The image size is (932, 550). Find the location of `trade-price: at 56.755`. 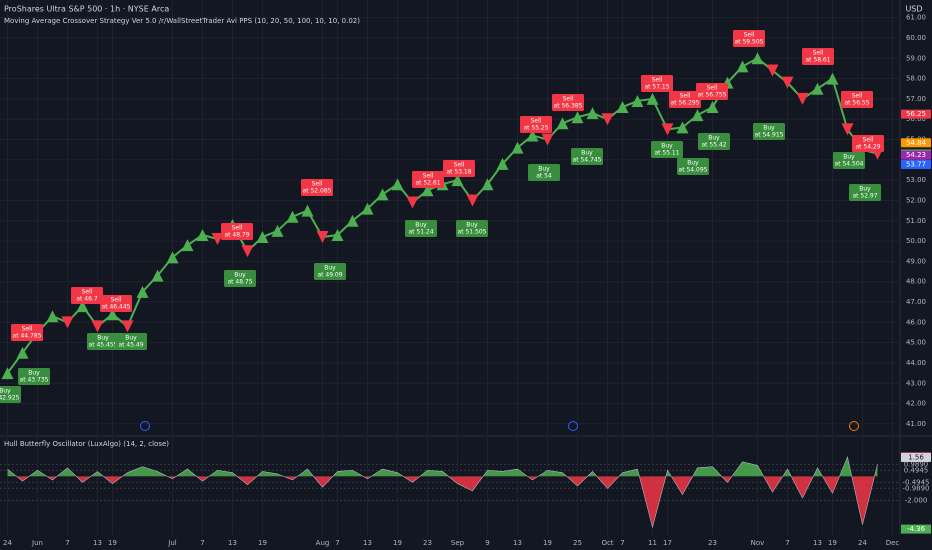

trade-price: at 56.755 is located at coordinates (712, 95).